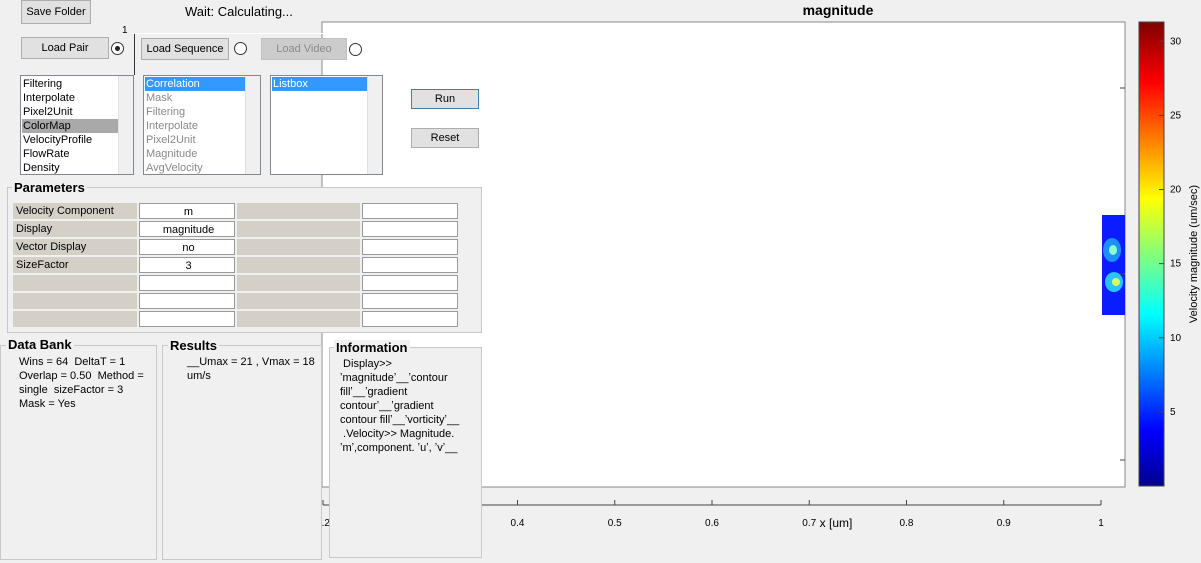 This screenshot has width=1201, height=563. I want to click on panel-line: ʼmʼ,component. ʼuʼ, ʼvʼ__, so click(399, 448).